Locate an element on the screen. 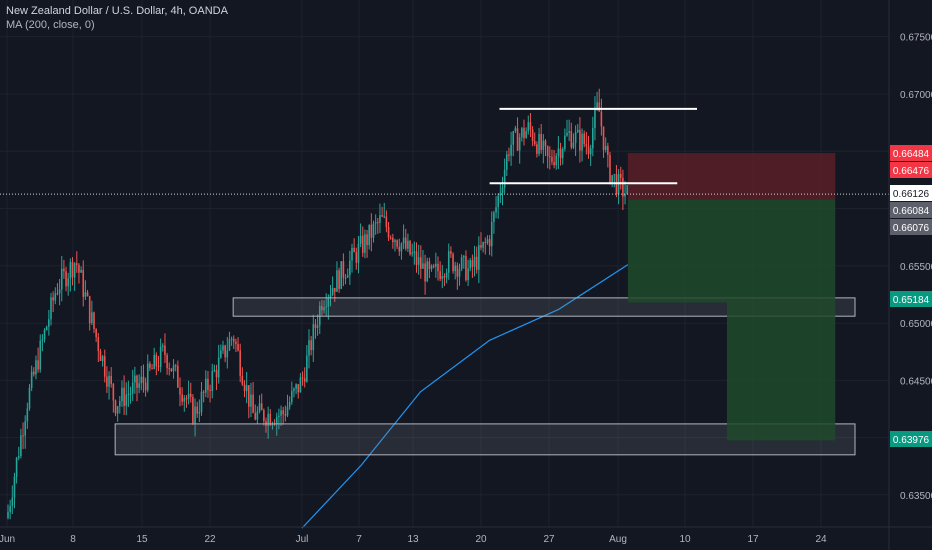 This screenshot has height=550, width=932. time-axis-tick-label: 24 is located at coordinates (821, 539).